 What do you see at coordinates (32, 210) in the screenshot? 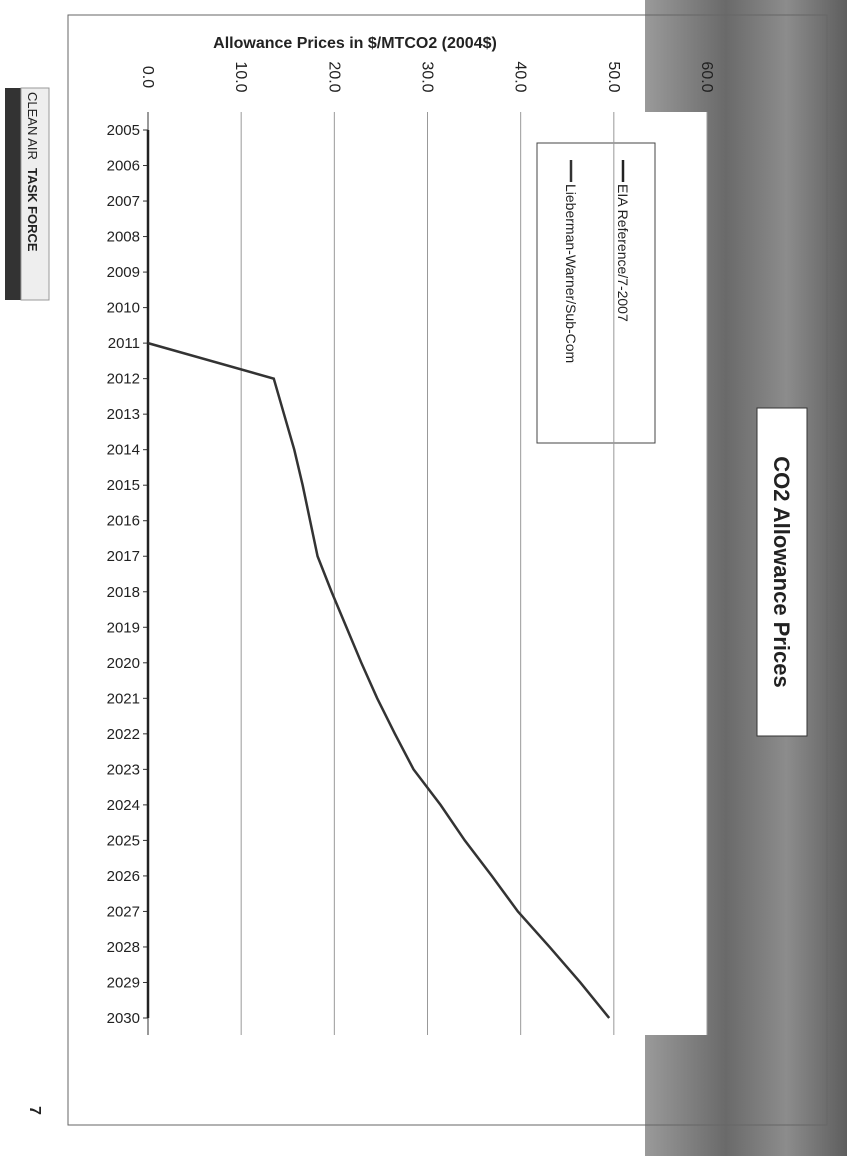
I see `brand-bold: TASK FORCE` at bounding box center [32, 210].